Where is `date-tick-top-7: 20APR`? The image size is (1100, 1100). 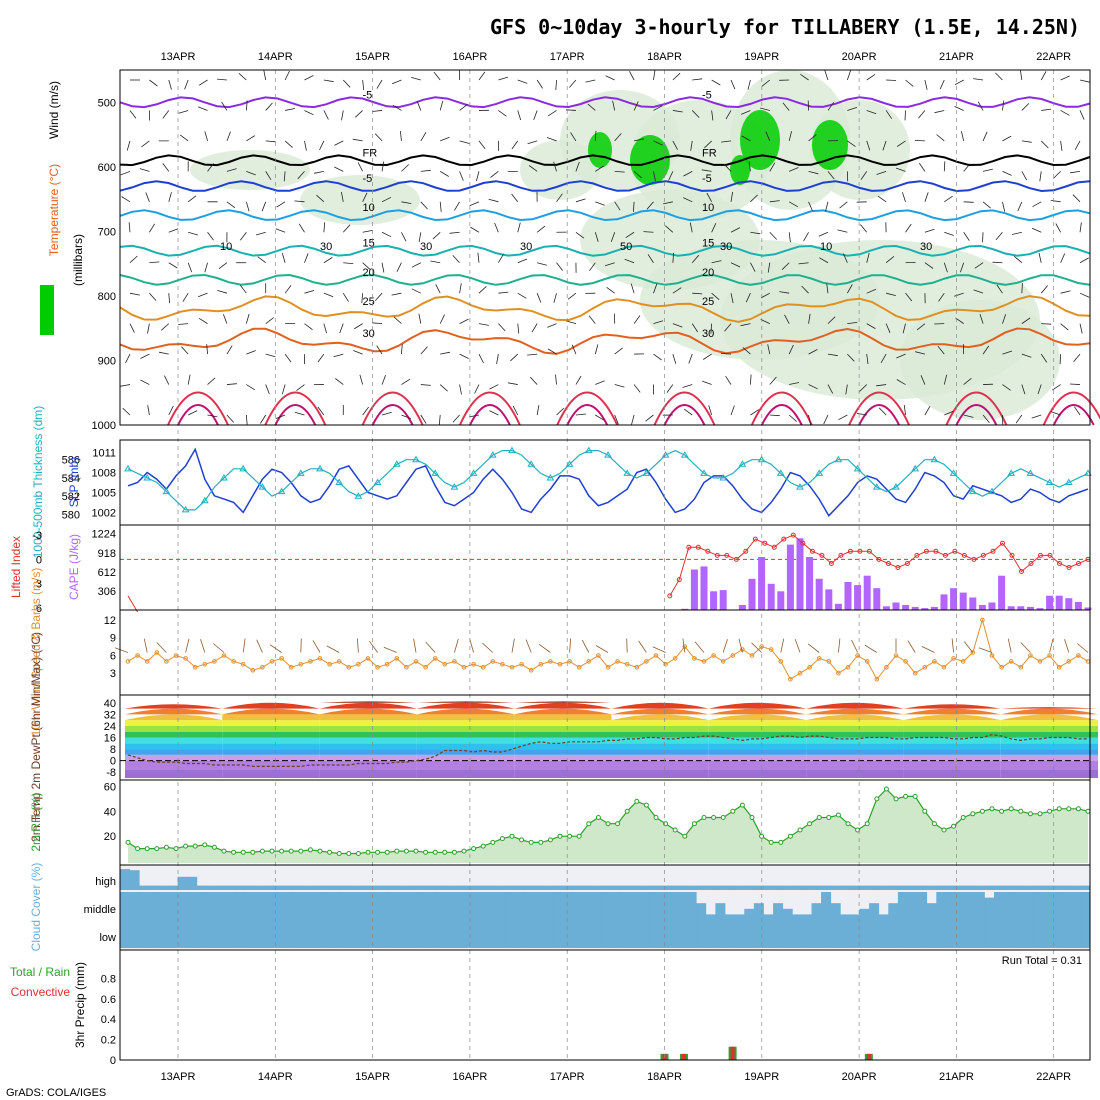
date-tick-top-7: 20APR is located at coordinates (859, 57).